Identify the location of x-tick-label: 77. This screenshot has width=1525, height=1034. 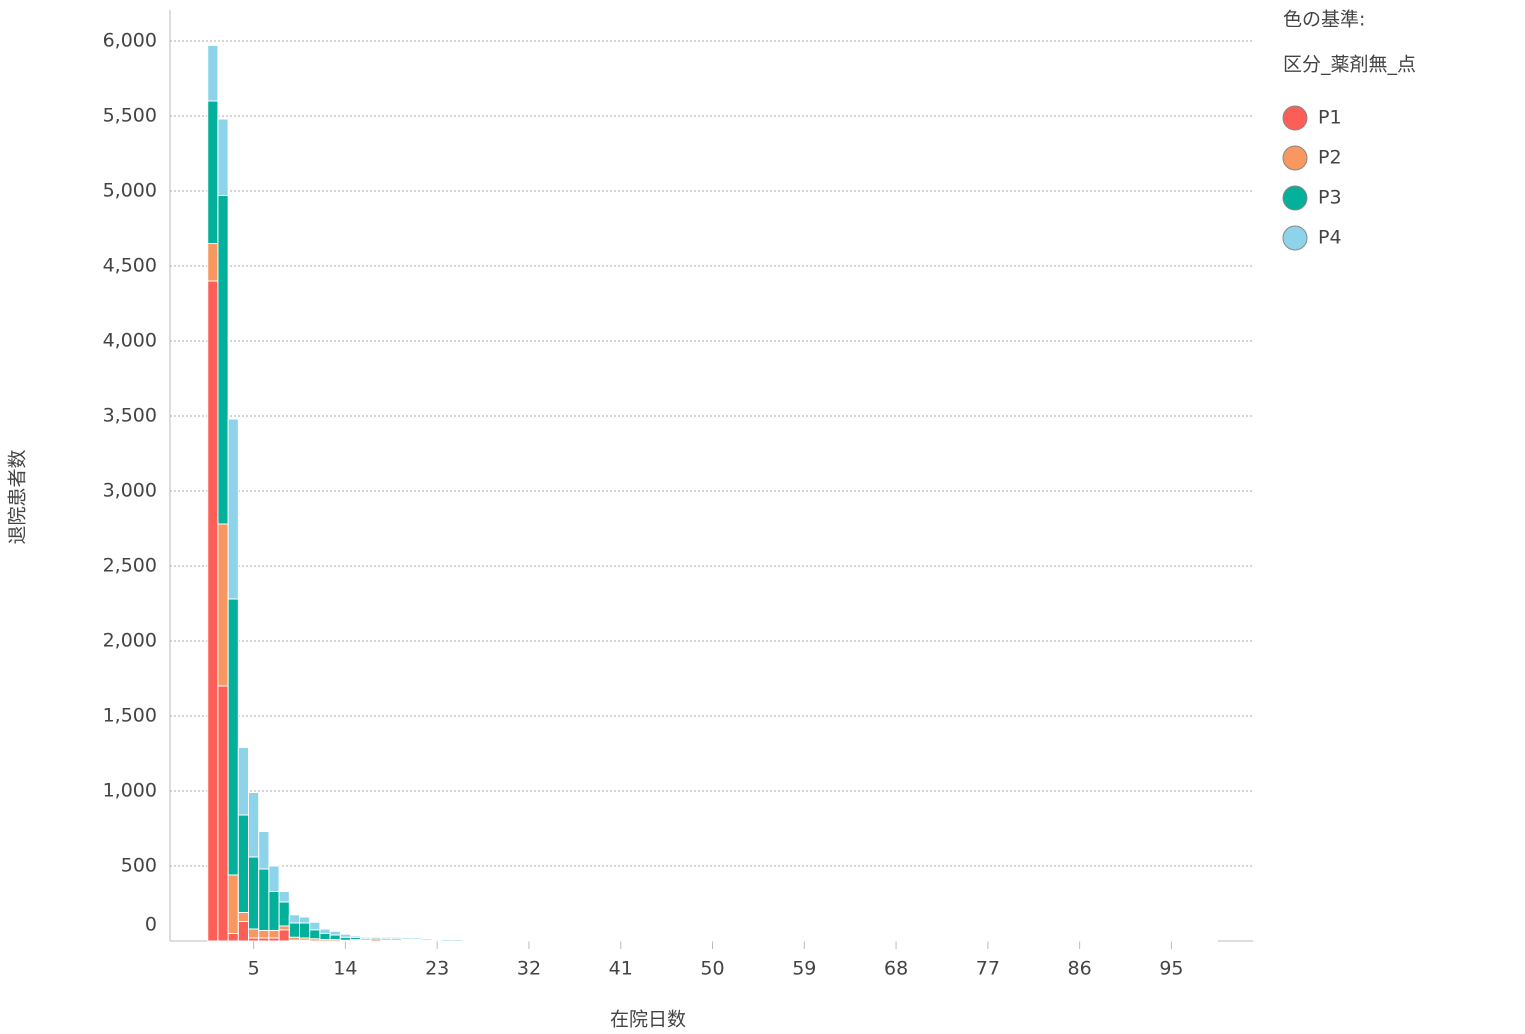
(988, 969).